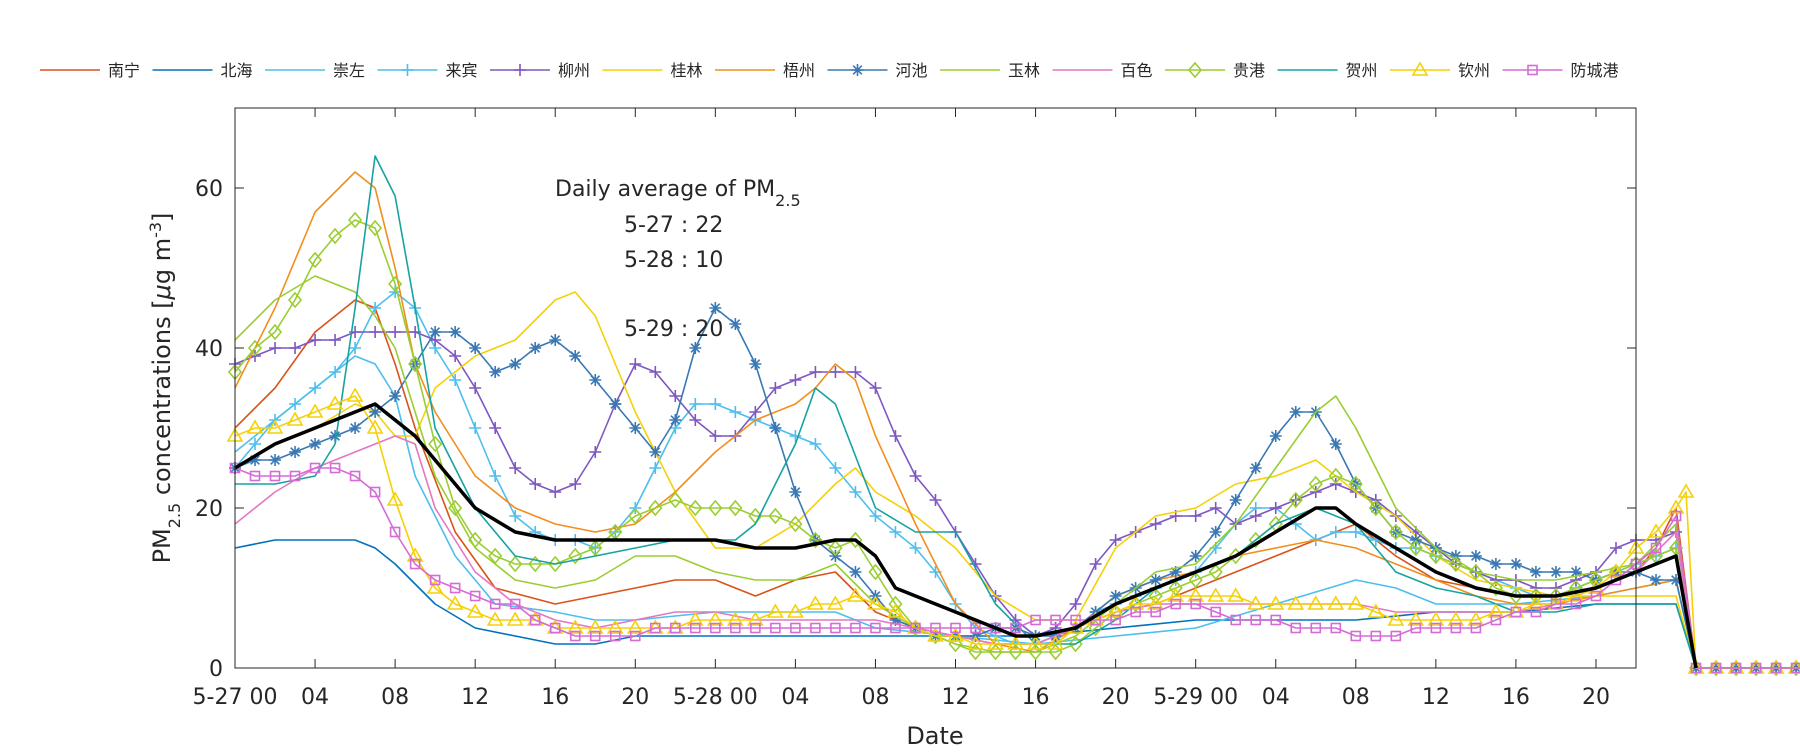 This screenshot has width=1800, height=754. What do you see at coordinates (687, 70) in the screenshot?
I see `legend-label: 桂林` at bounding box center [687, 70].